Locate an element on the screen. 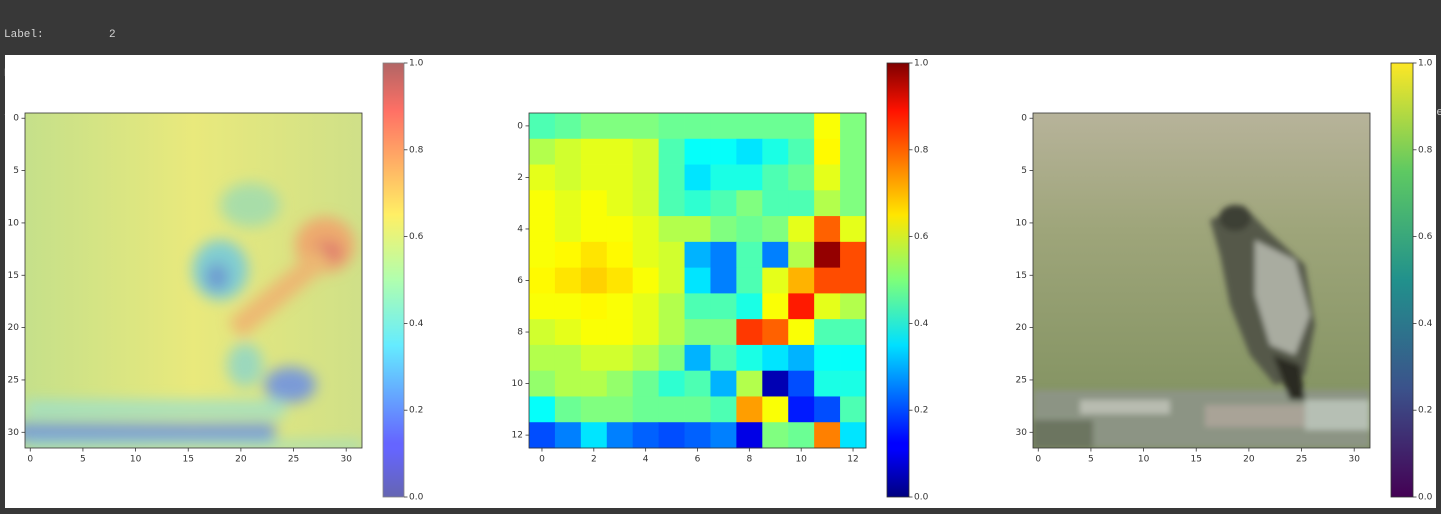 The height and width of the screenshot is (514, 1441). x-tick-label: 2 is located at coordinates (594, 460).